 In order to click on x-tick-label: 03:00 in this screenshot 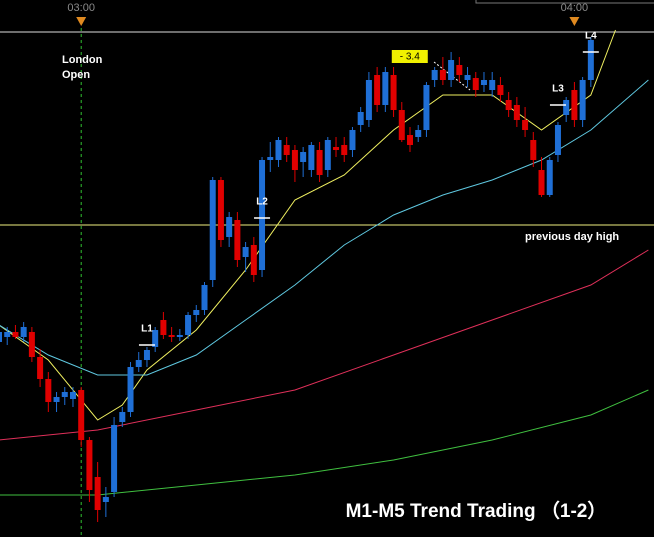, I will do `click(81, 8)`.